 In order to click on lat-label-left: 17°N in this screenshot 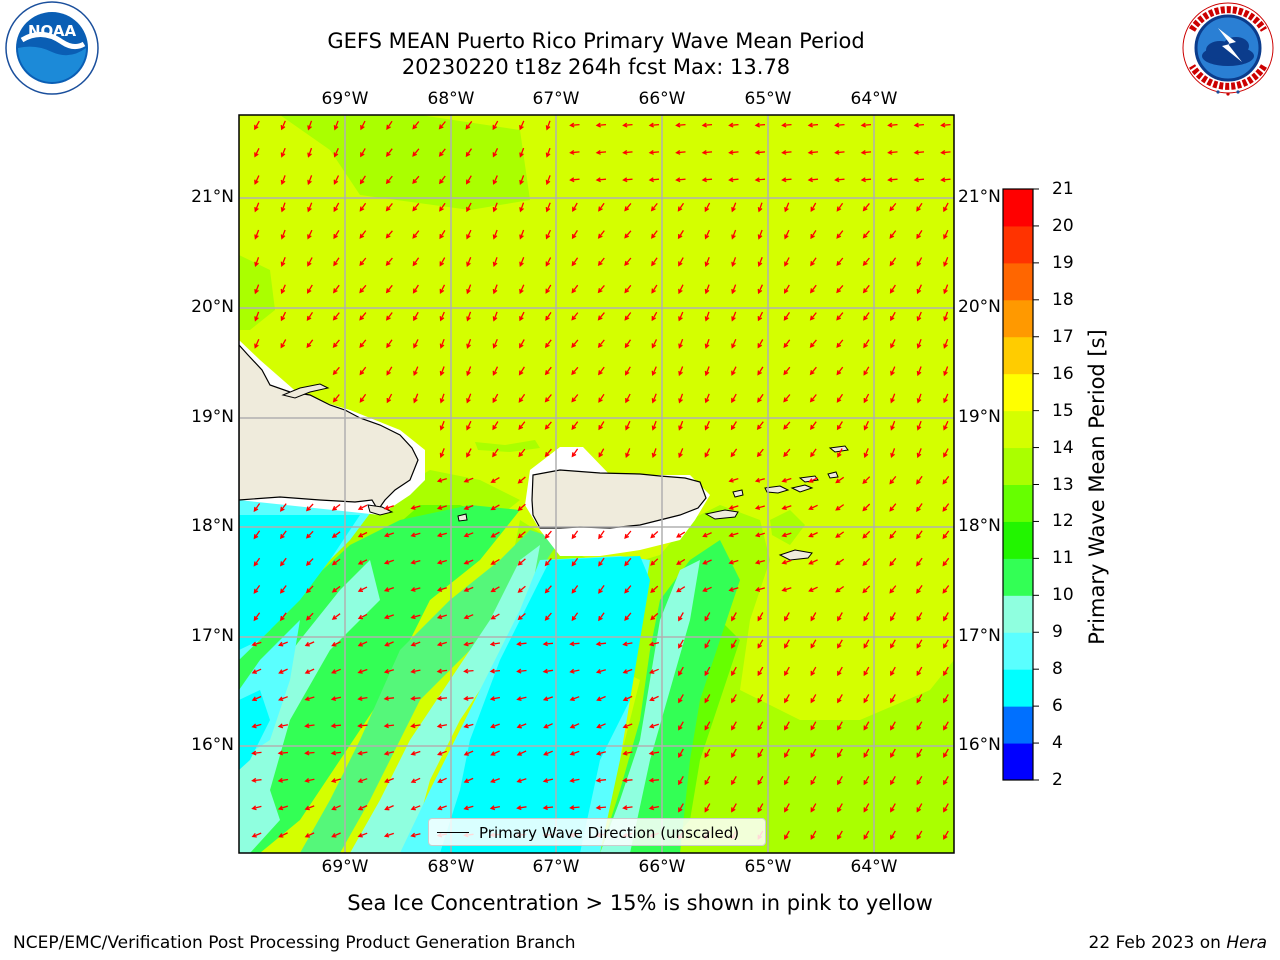, I will do `click(212, 636)`.